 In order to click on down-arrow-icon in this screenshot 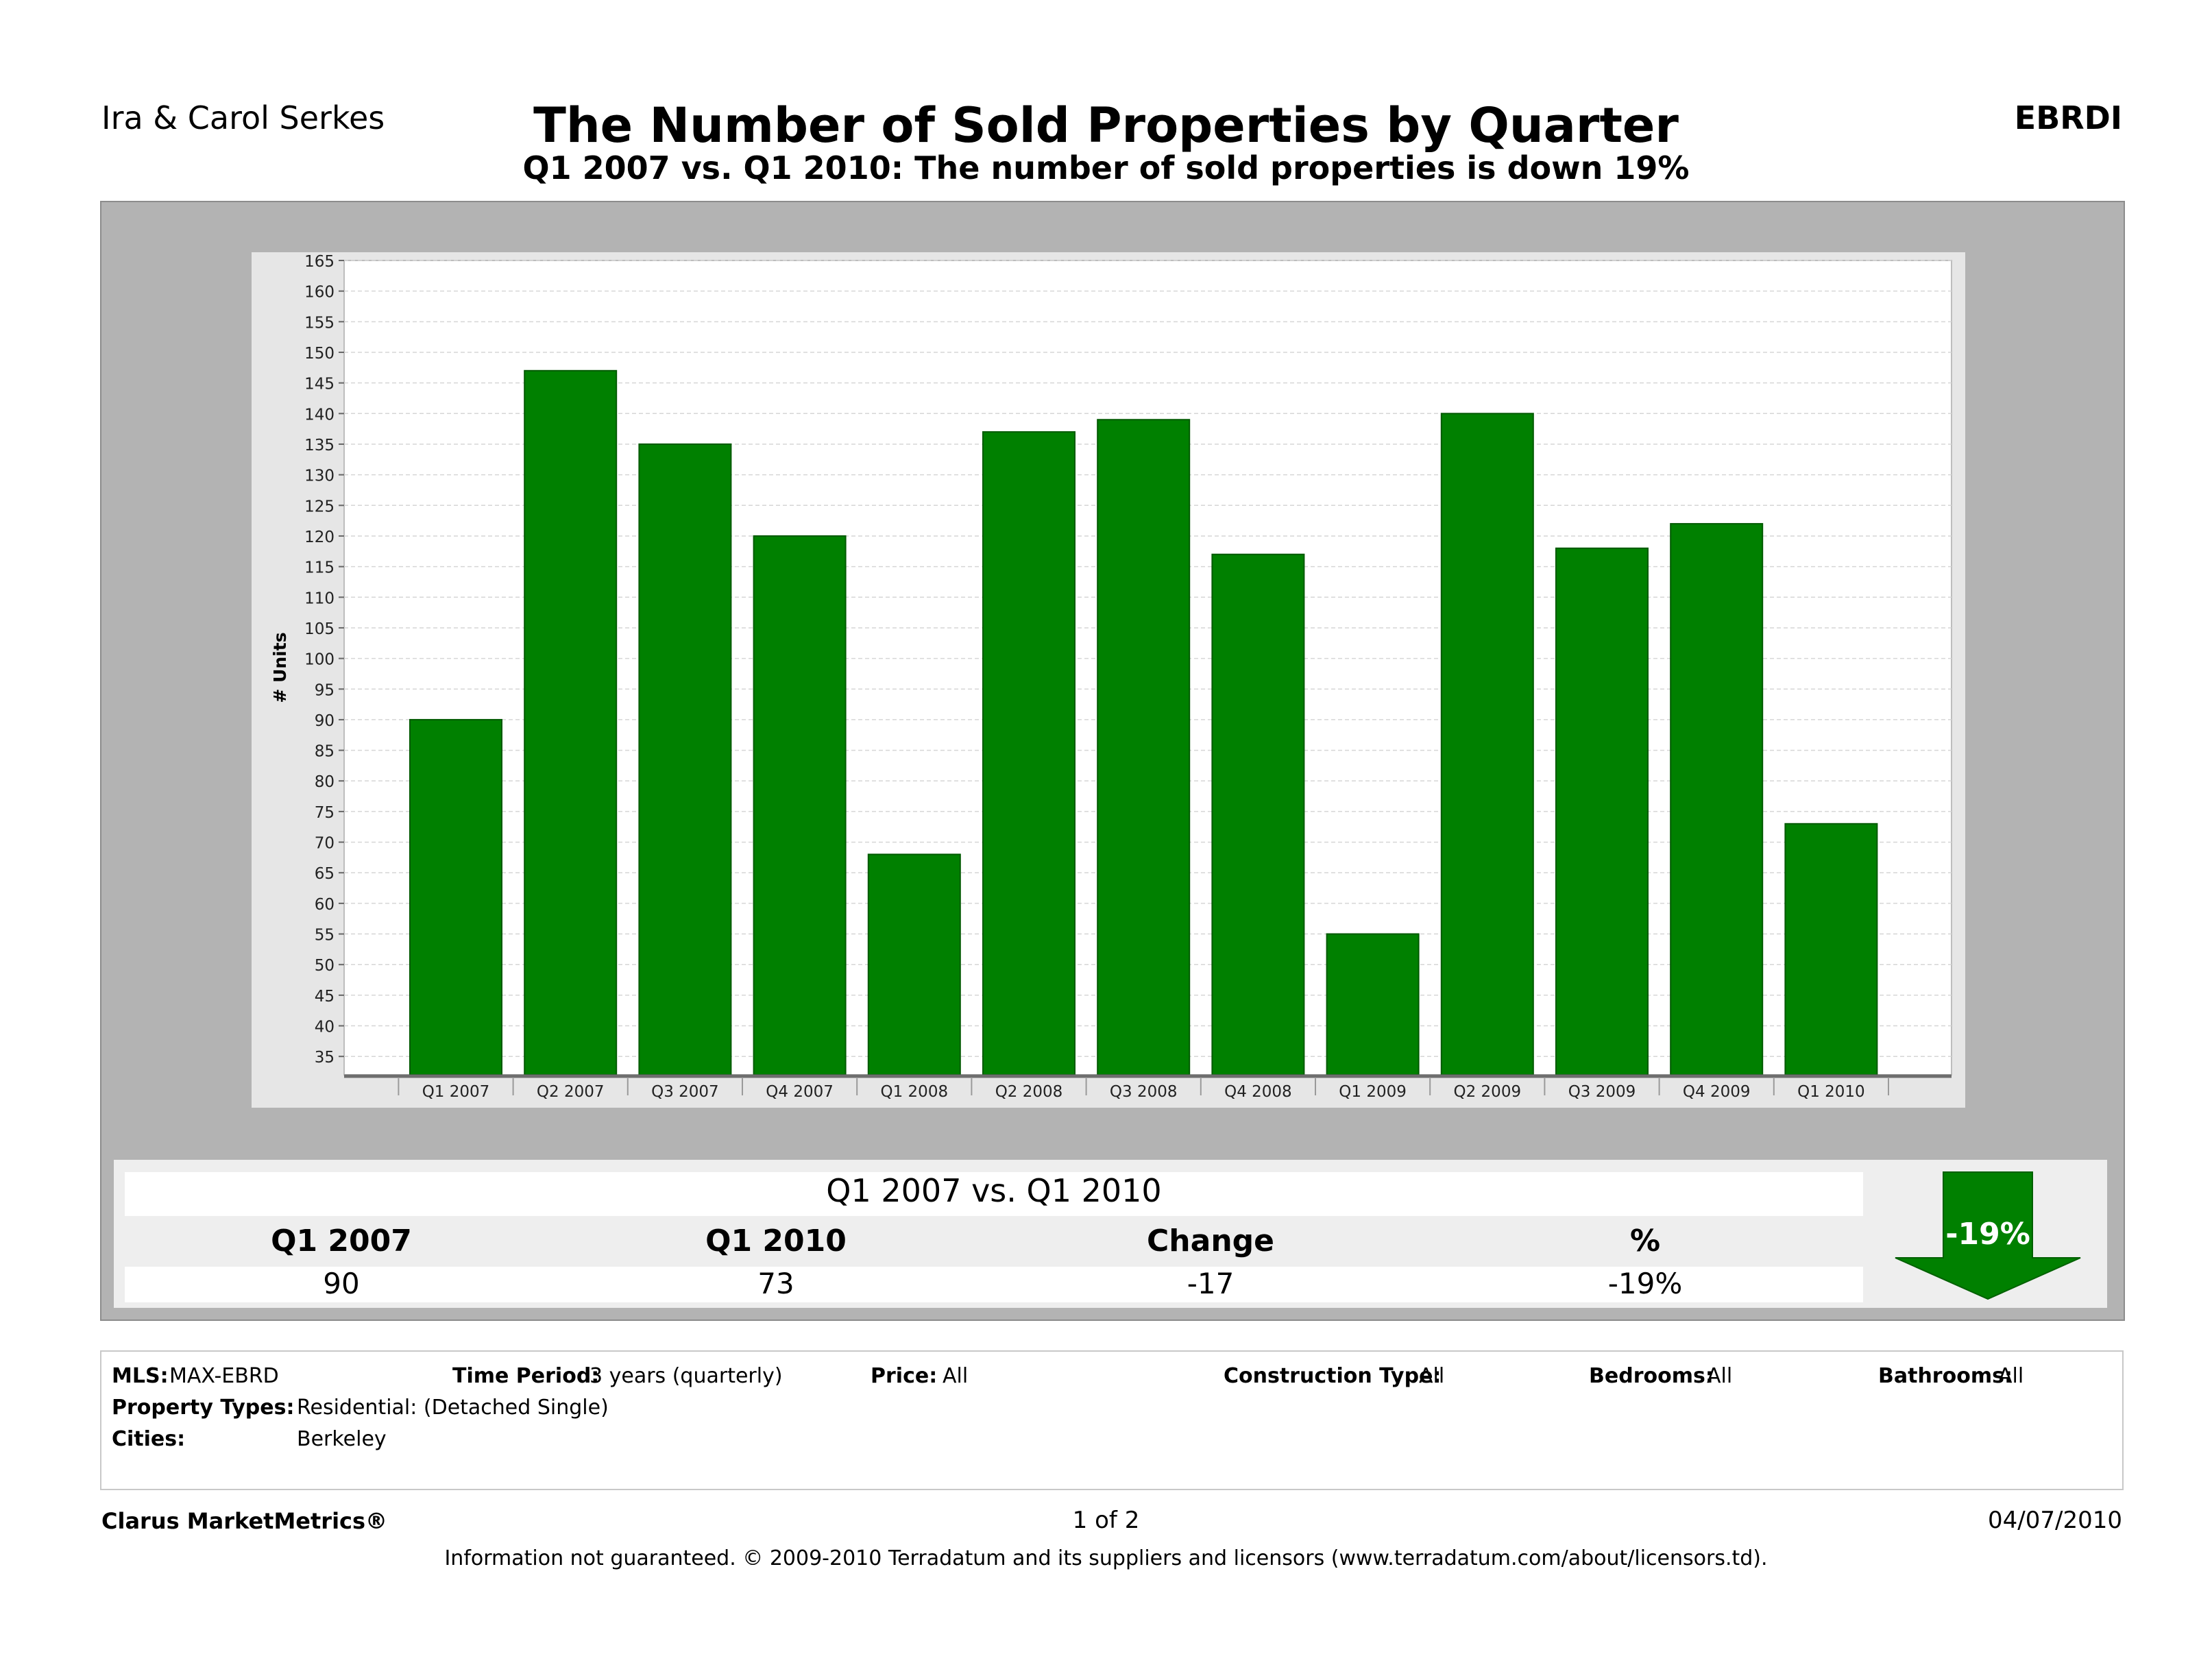, I will do `click(1988, 1235)`.